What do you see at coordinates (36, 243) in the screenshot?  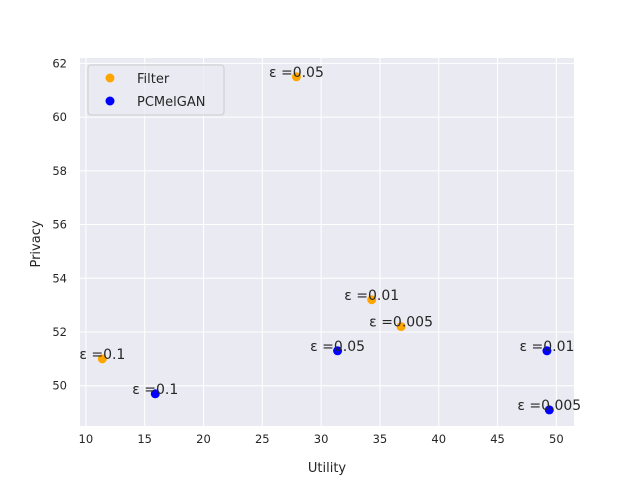 I see `y-axis-label: Privacy` at bounding box center [36, 243].